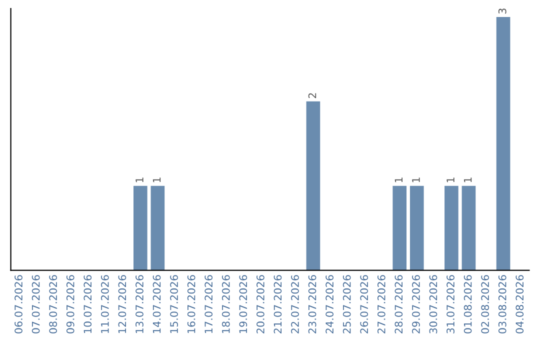 This screenshot has width=540, height=340. Describe the element at coordinates (295, 304) in the screenshot. I see `x-tick-label: 22.07.2026` at that location.